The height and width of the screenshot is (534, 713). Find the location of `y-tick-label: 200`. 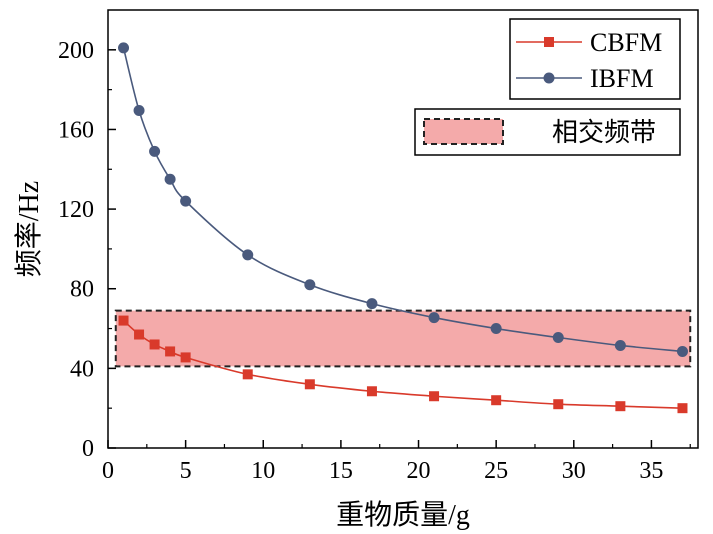

y-tick-label: 200 is located at coordinates (76, 51).